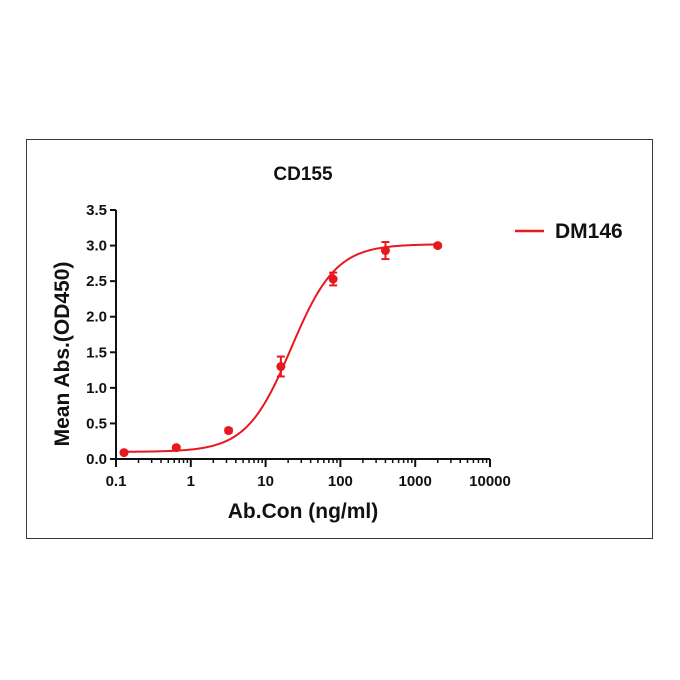 The height and width of the screenshot is (680, 680). Describe the element at coordinates (191, 481) in the screenshot. I see `x-tick-label: 1` at that location.